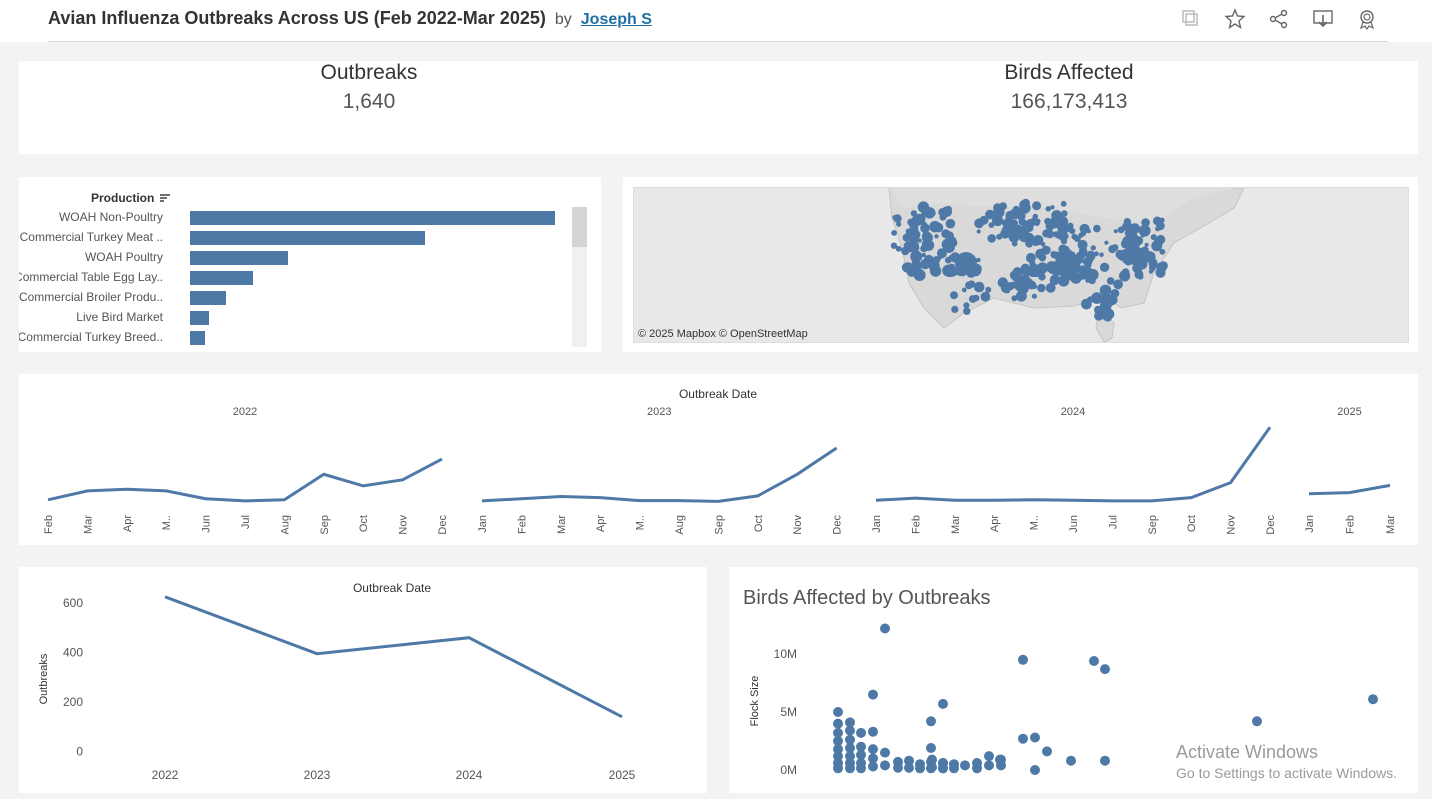 The height and width of the screenshot is (799, 1432). What do you see at coordinates (1191, 19) in the screenshot?
I see `copy-icon` at bounding box center [1191, 19].